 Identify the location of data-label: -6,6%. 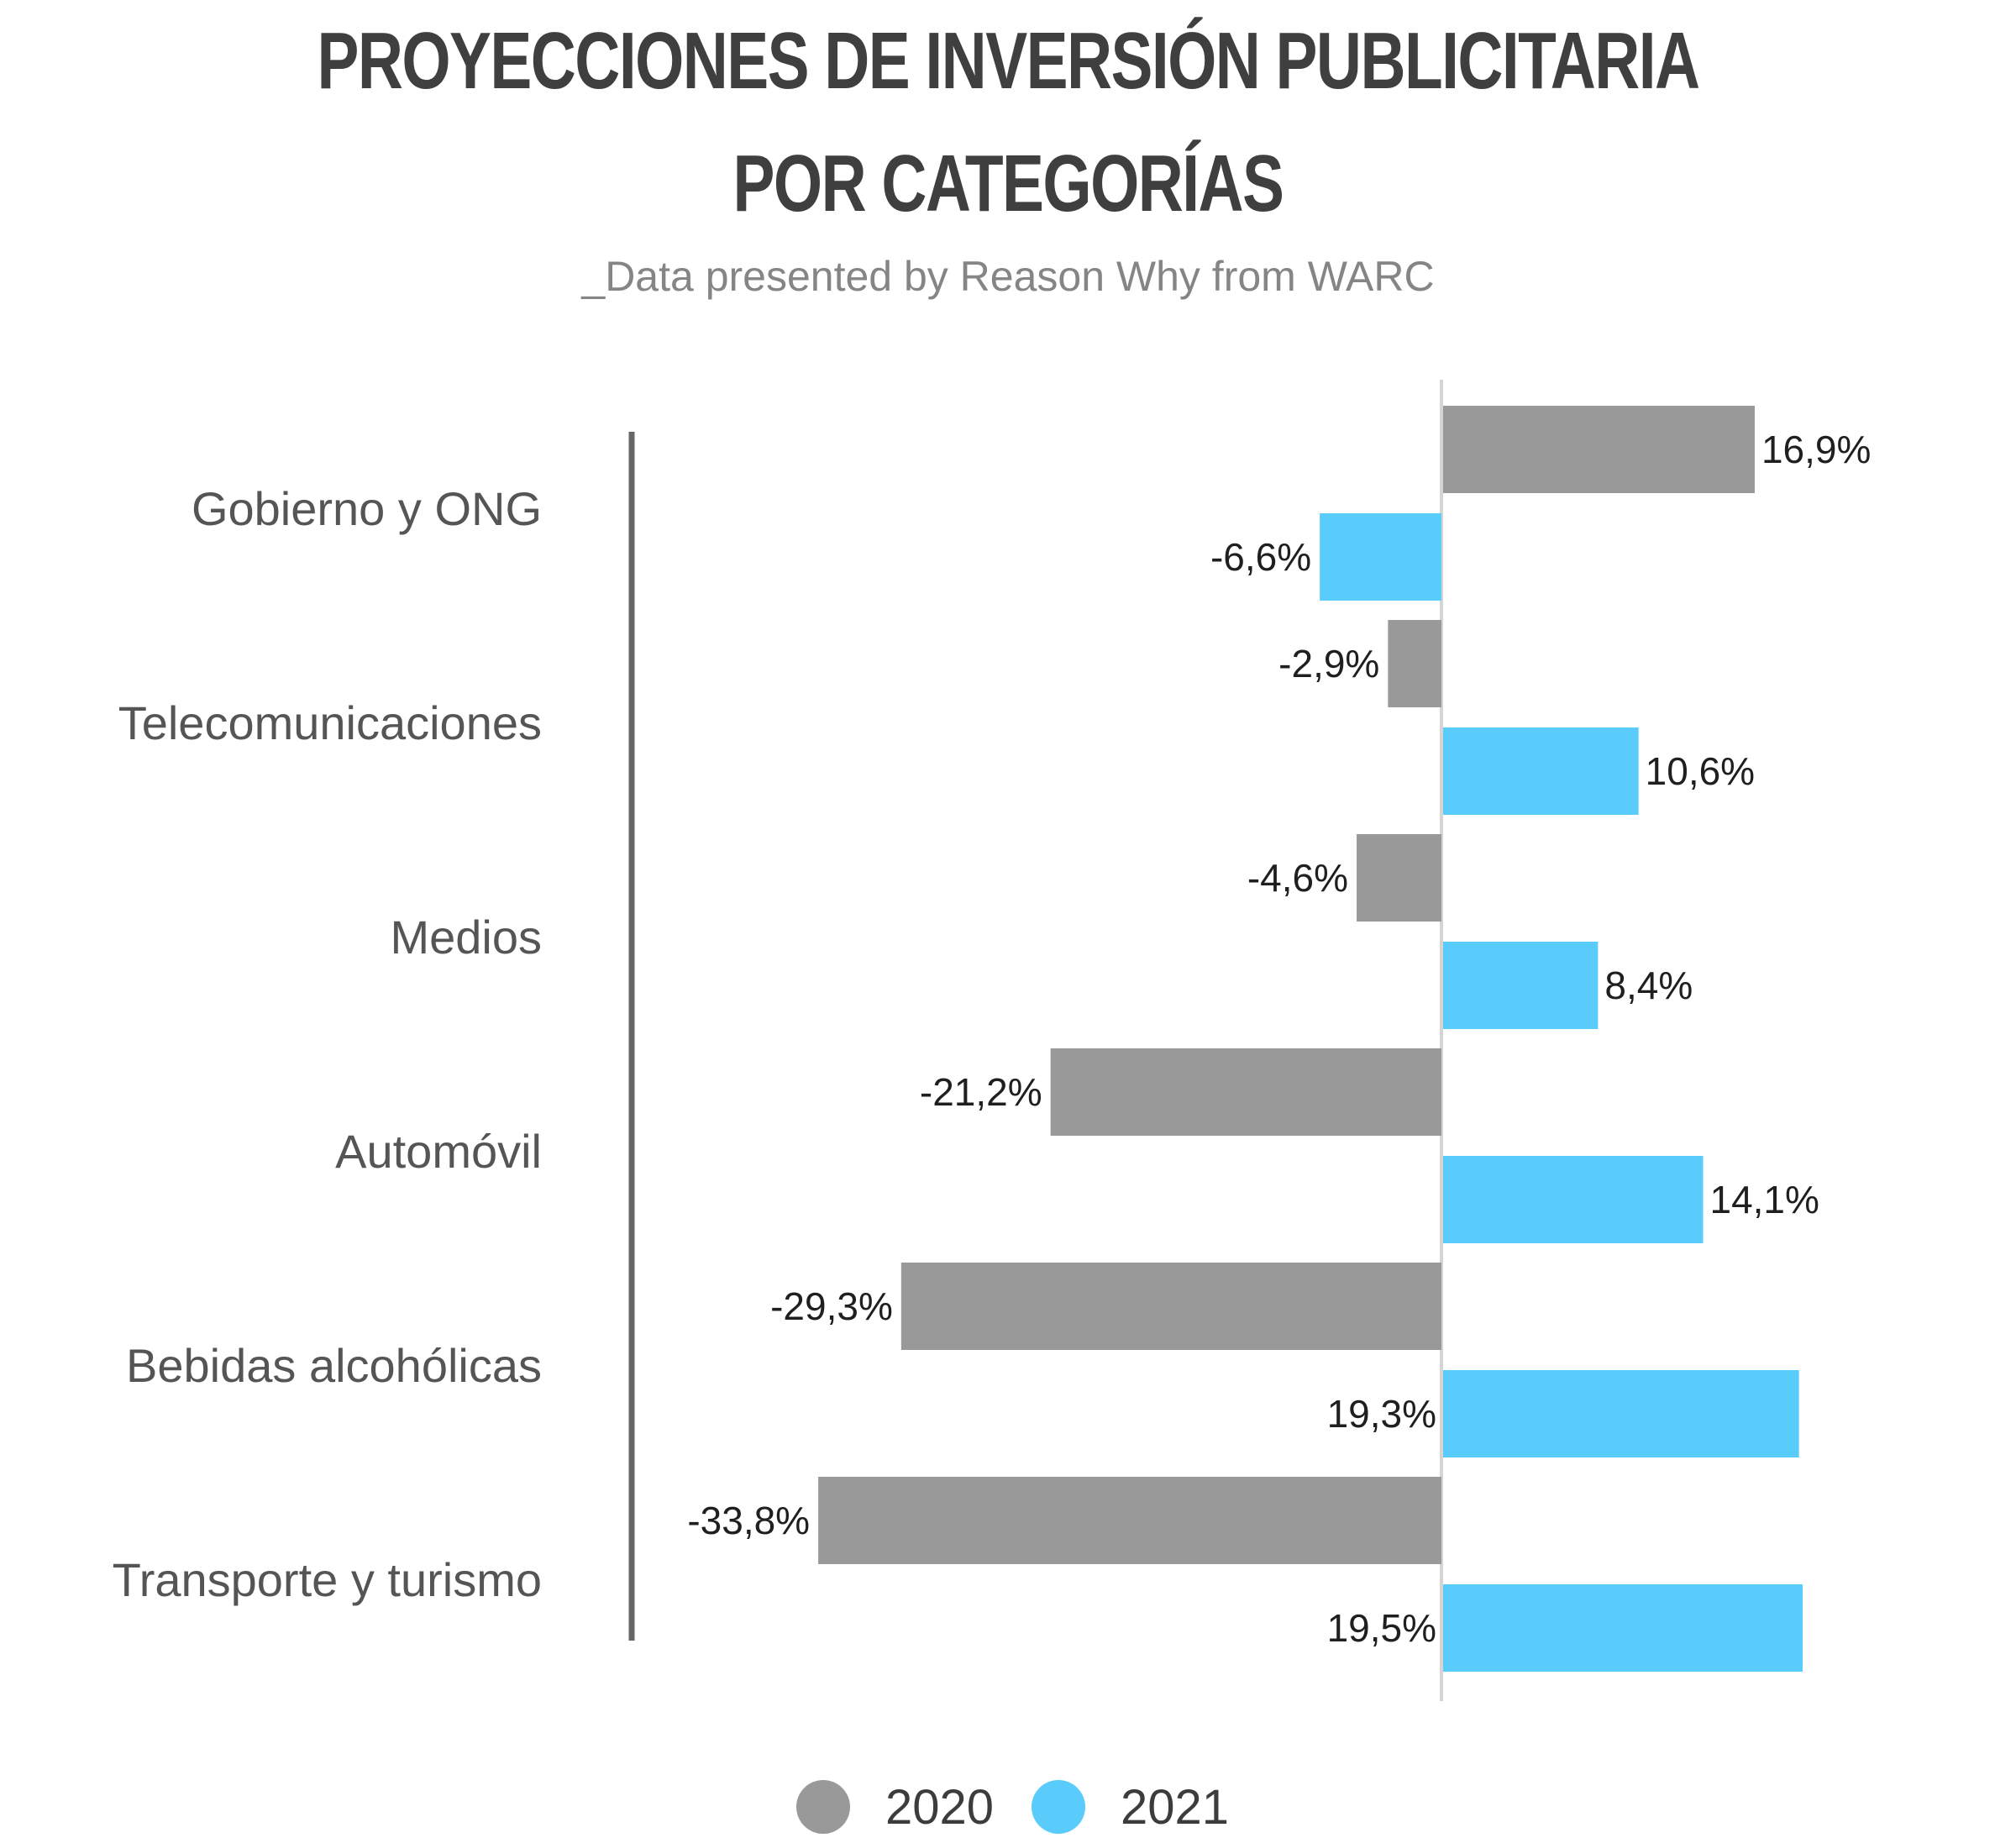
(1260, 557).